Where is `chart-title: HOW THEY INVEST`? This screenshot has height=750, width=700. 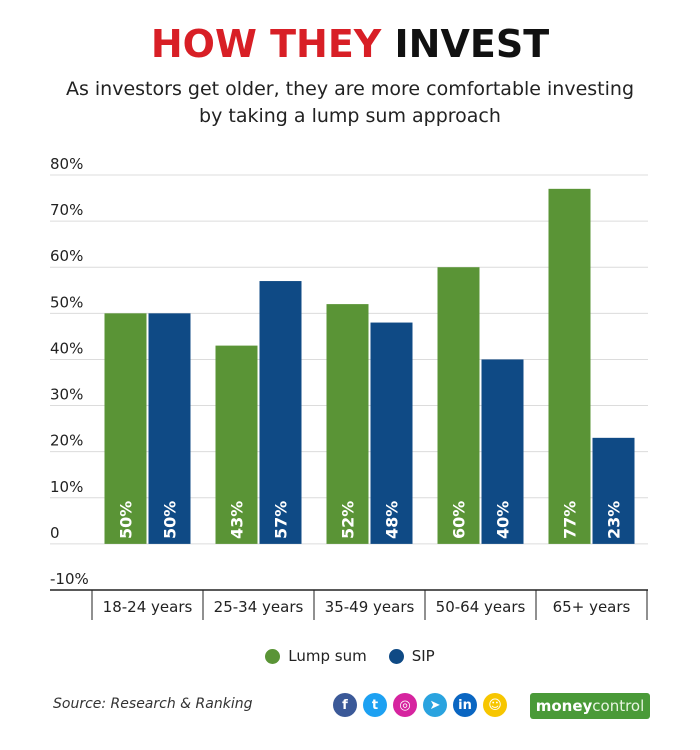 chart-title: HOW THEY INVEST is located at coordinates (350, 44).